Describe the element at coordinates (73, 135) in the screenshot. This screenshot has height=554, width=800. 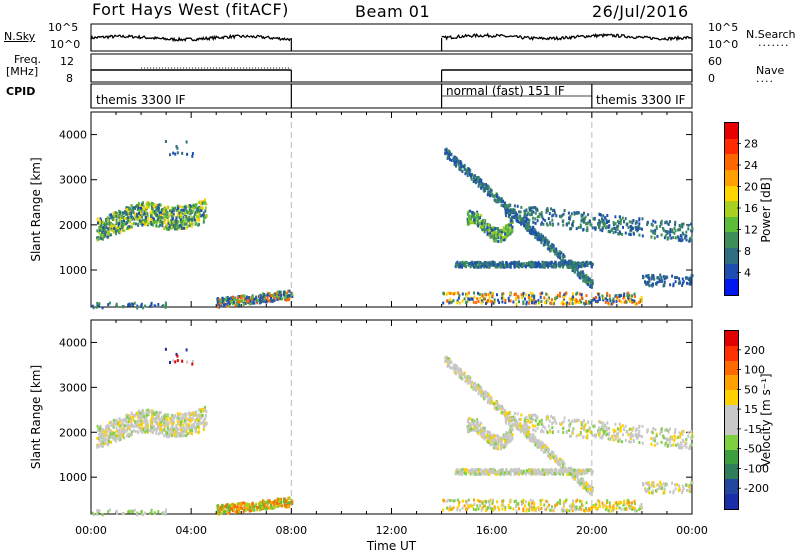
I see `y-tick-label: 4000` at that location.